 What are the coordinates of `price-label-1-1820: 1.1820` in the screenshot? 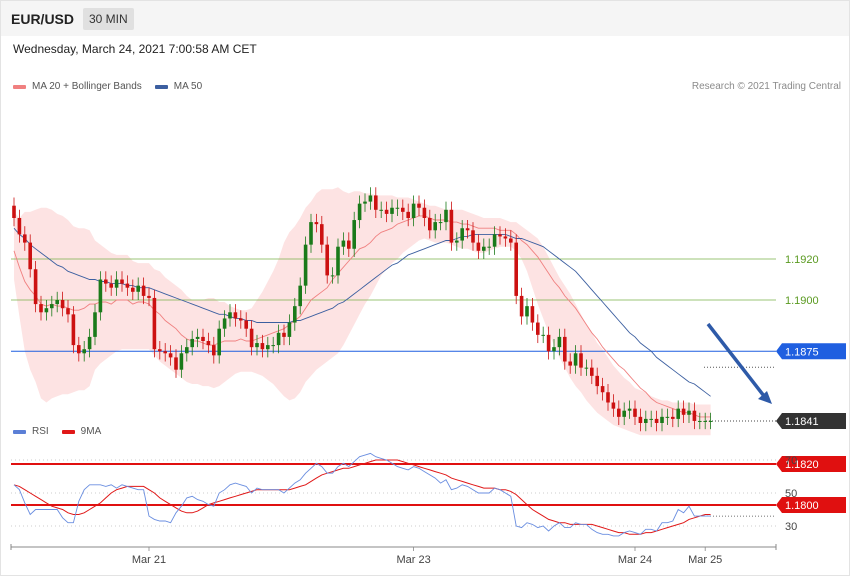 It's located at (802, 465).